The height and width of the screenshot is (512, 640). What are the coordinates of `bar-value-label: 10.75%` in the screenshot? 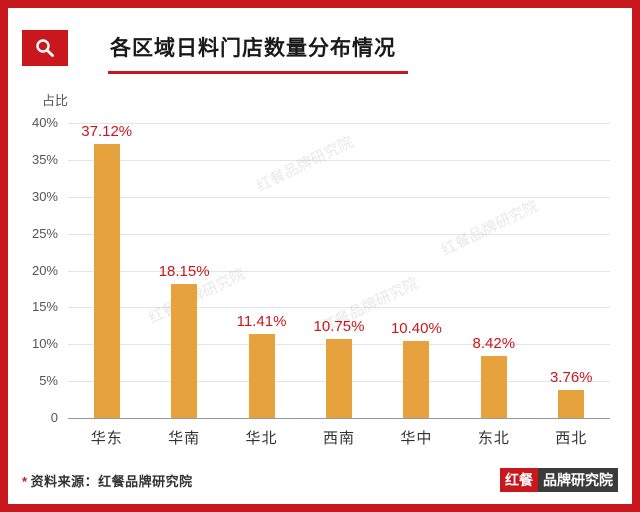 It's located at (339, 326).